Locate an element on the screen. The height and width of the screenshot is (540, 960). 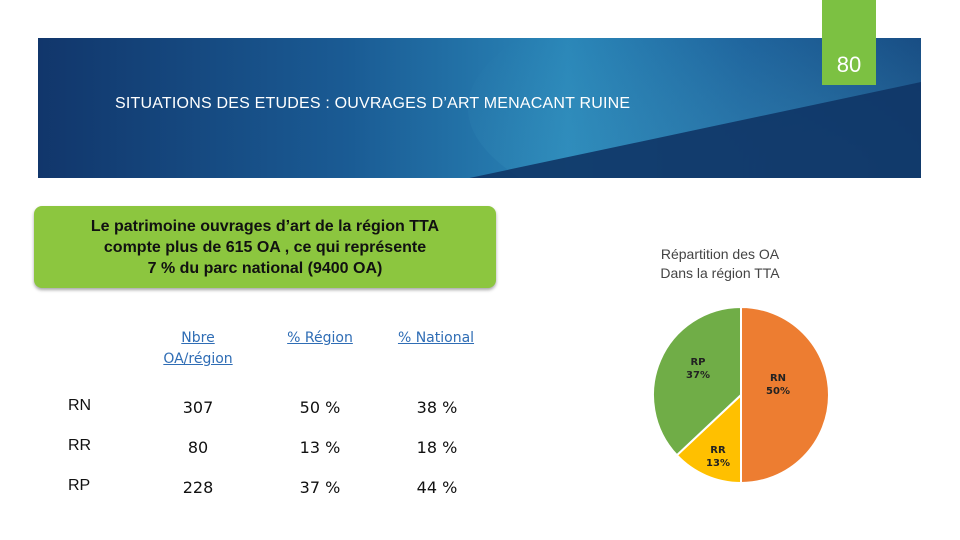
slice-label-rp-value: 37% is located at coordinates (698, 375).